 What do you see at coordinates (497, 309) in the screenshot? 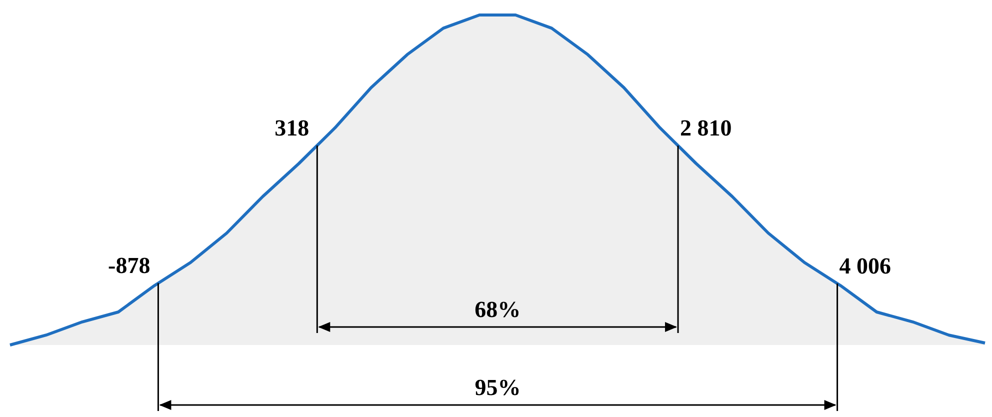
I see `annotation: 68%` at bounding box center [497, 309].